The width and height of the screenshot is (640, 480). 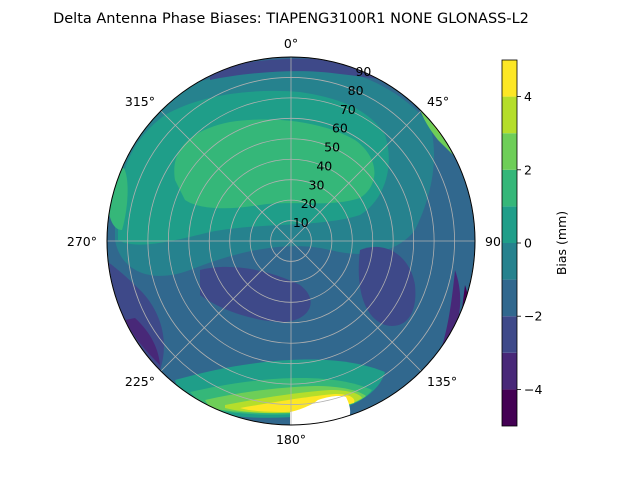 What do you see at coordinates (533, 316) in the screenshot?
I see `colorbar-tick-label: −2` at bounding box center [533, 316].